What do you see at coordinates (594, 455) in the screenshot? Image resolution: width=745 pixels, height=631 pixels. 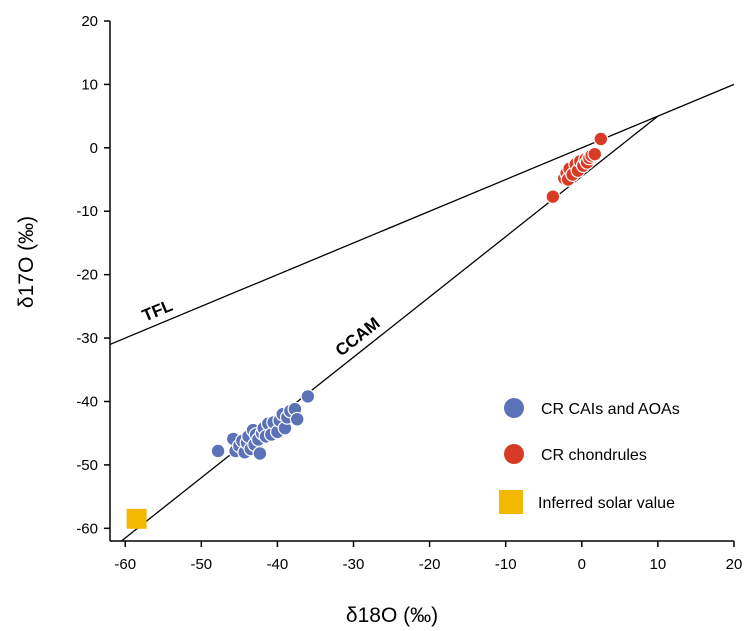 I see `legend-label: CR chondrules` at bounding box center [594, 455].